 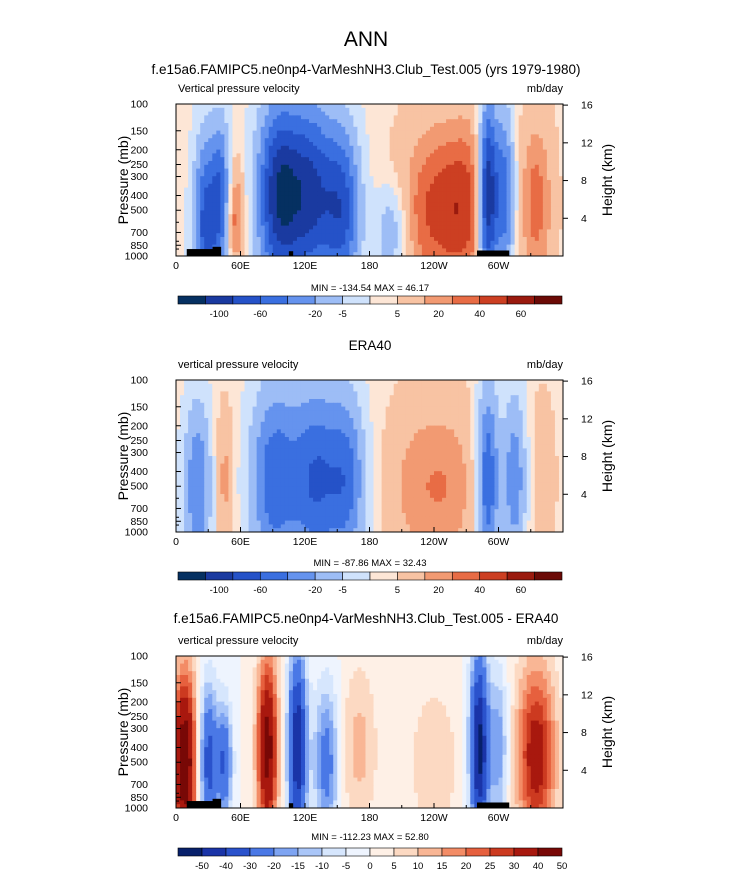 What do you see at coordinates (370, 288) in the screenshot?
I see `panel-1-stats: MIN = -134.54 MAX = 46.17` at bounding box center [370, 288].